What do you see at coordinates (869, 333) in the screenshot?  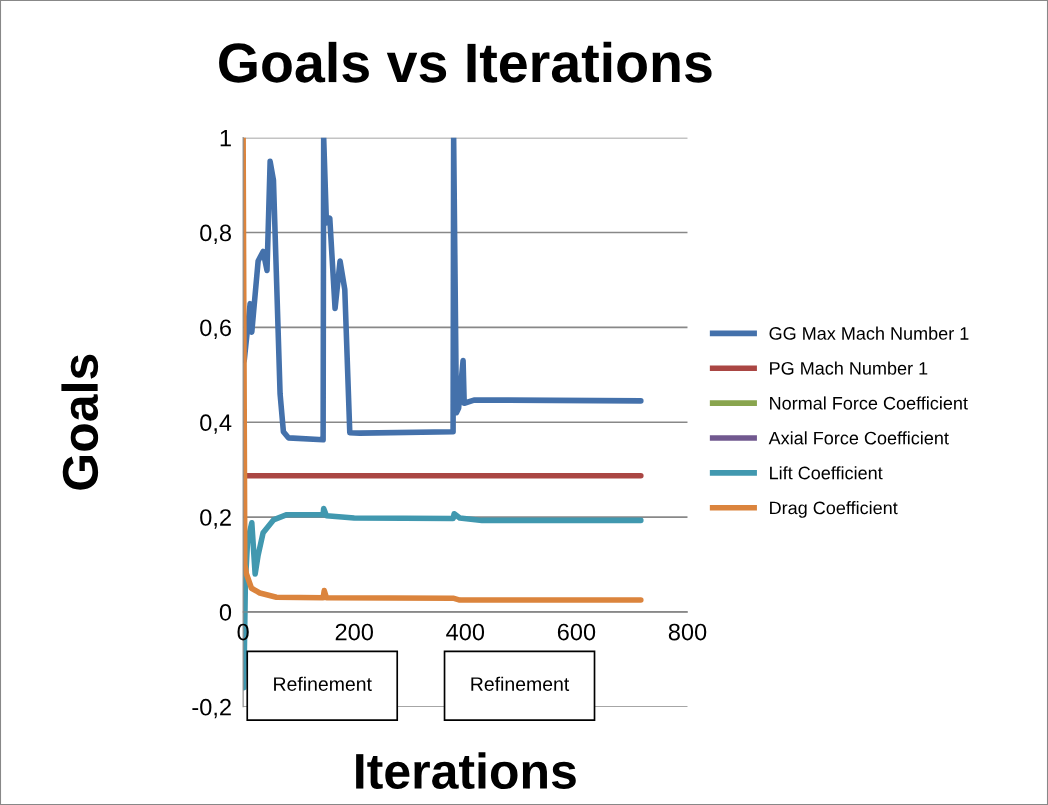 I see `legend-label: GG Max Mach Number 1` at bounding box center [869, 333].